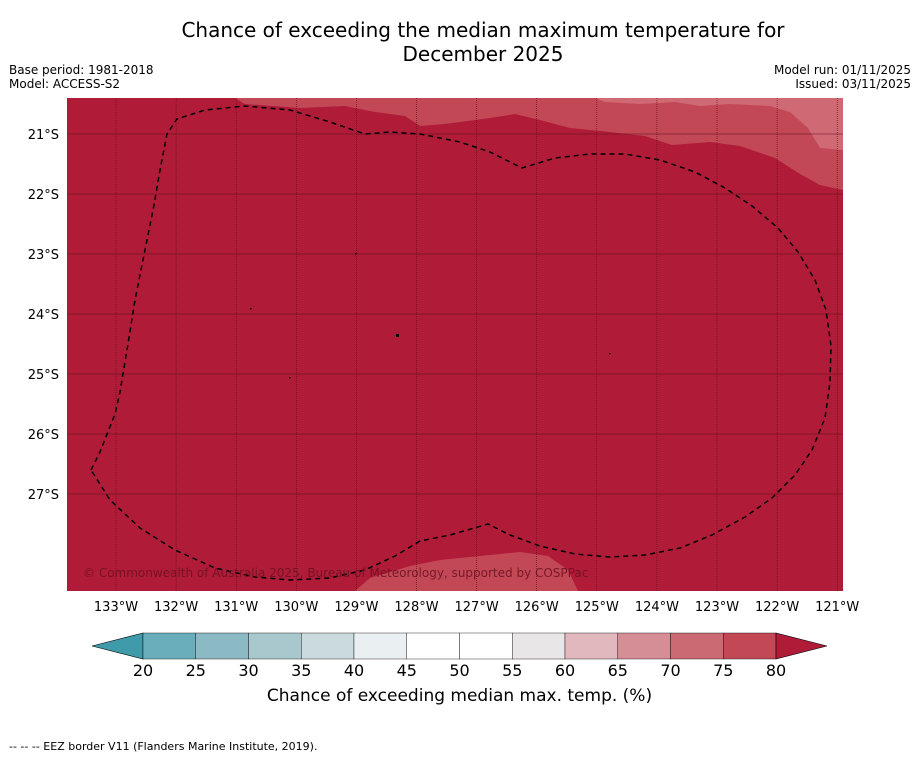 This screenshot has height=758, width=919. What do you see at coordinates (719, 124) in the screenshot?
I see `probability-70-region-north` at bounding box center [719, 124].